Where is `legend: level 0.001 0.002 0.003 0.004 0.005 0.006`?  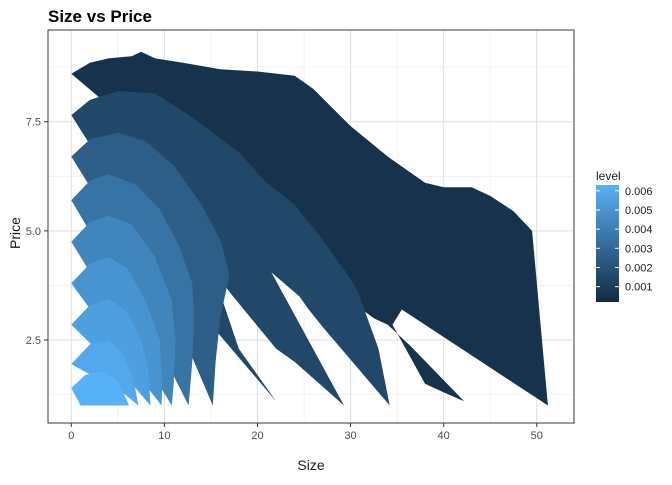
legend: level 0.001 0.002 0.003 0.004 0.005 0.006 is located at coordinates (624, 235).